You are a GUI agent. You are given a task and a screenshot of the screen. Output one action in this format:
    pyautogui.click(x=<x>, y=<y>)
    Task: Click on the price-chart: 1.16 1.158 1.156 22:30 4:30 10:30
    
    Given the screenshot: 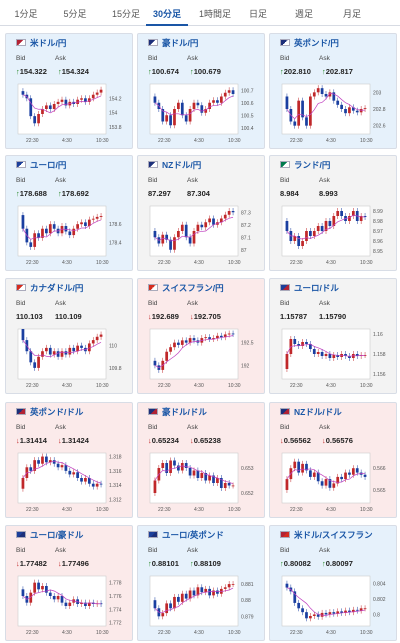 What is the action you would take?
    pyautogui.click(x=334, y=359)
    